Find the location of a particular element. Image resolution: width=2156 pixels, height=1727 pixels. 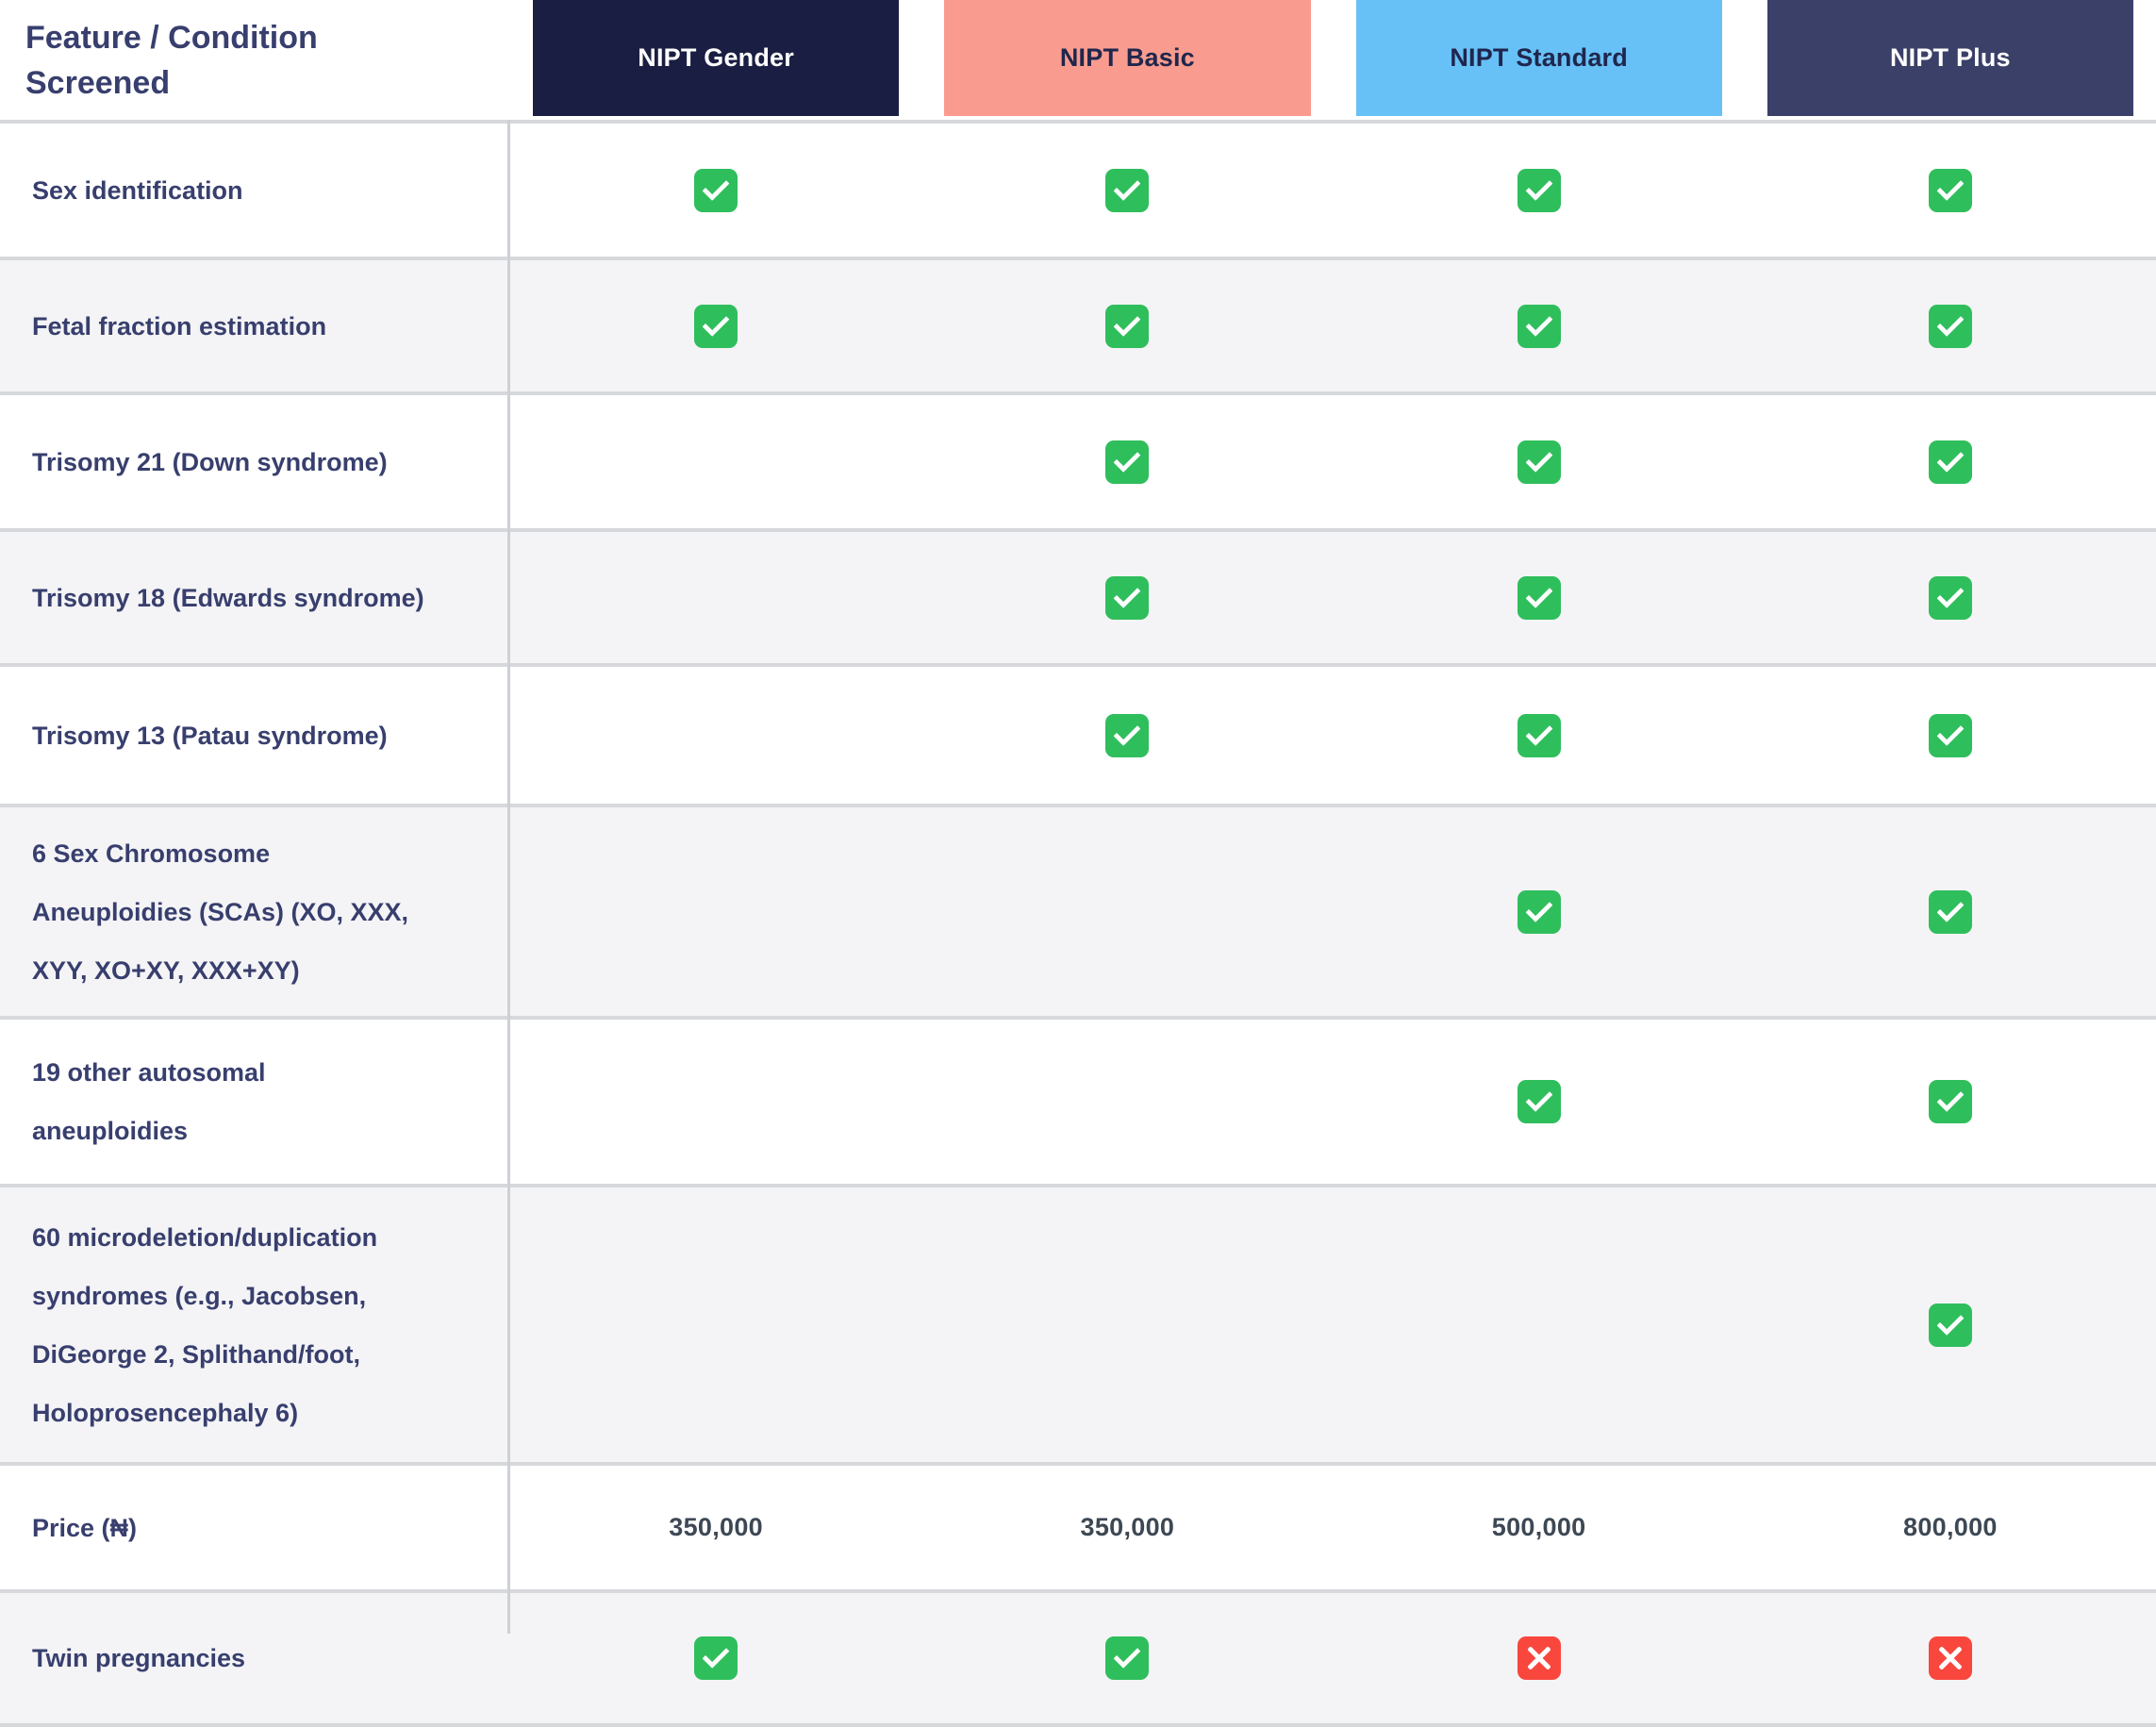

column-header-cell: NIPT Standard is located at coordinates (1539, 60).